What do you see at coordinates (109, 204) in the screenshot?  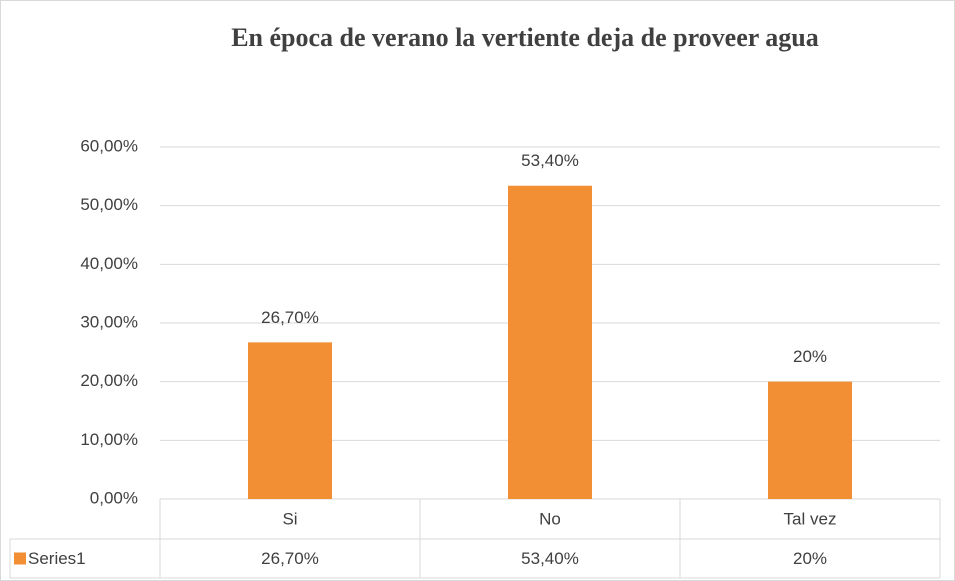 I see `y-tick-label: 50,00%` at bounding box center [109, 204].